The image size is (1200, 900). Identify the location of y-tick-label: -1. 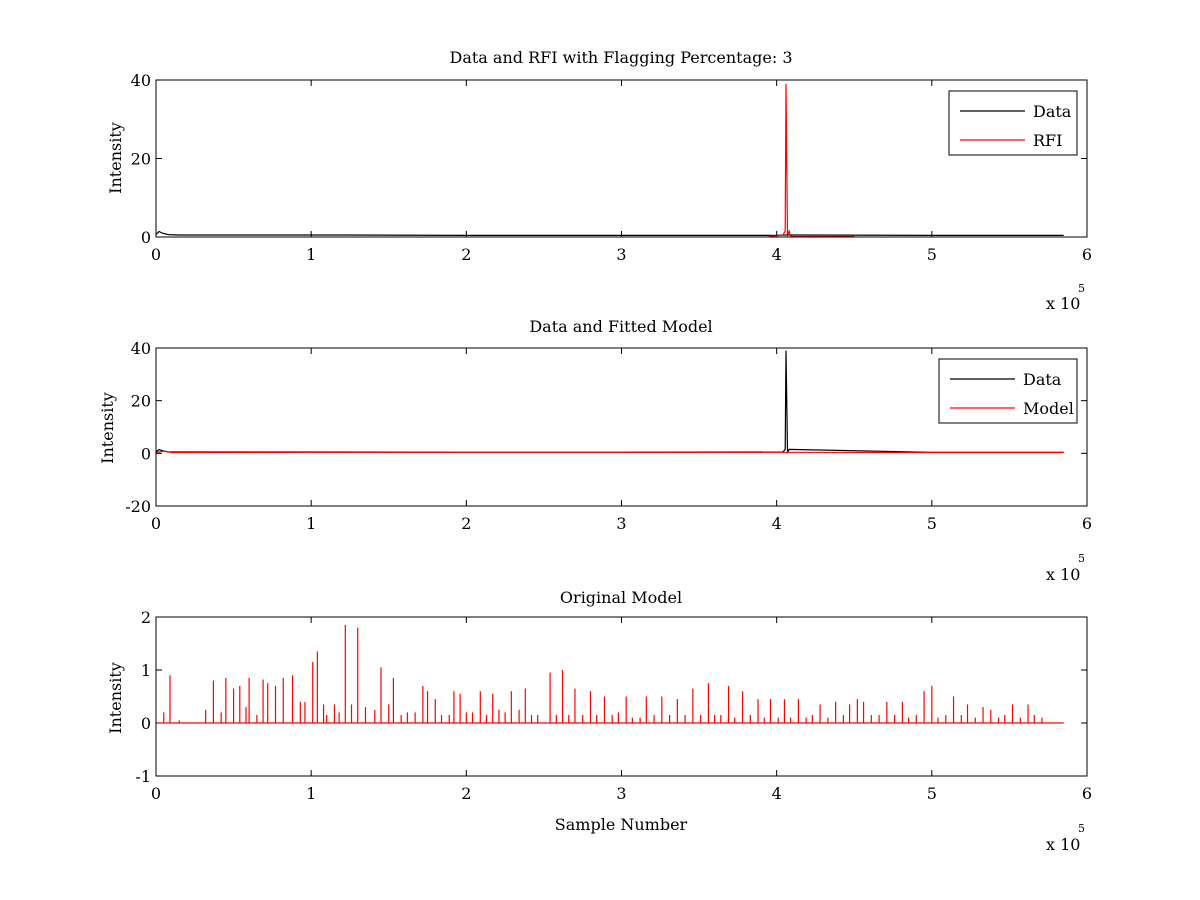
(143, 776).